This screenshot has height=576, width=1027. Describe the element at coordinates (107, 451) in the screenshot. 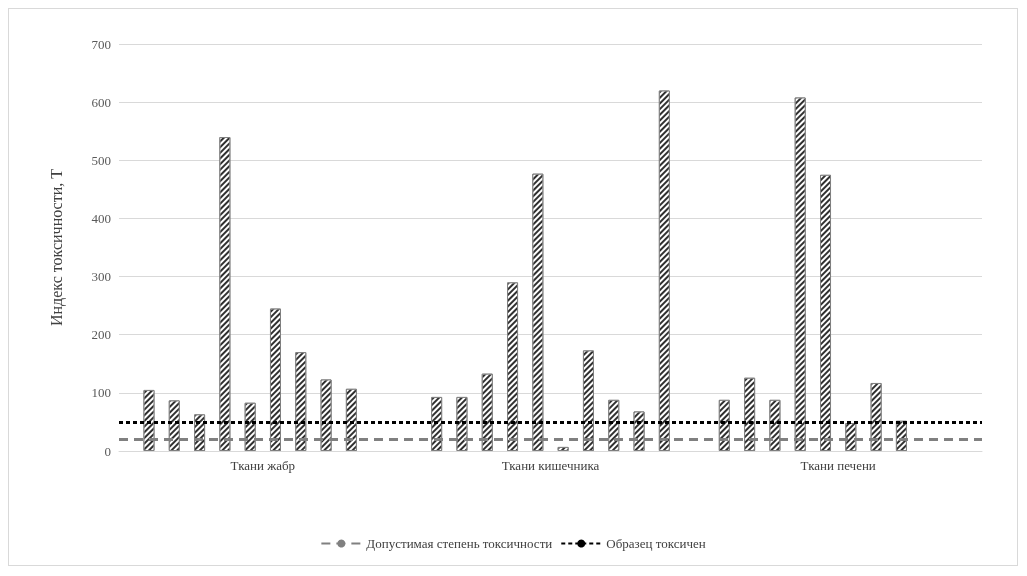

I see `y-tick-label: 0` at that location.